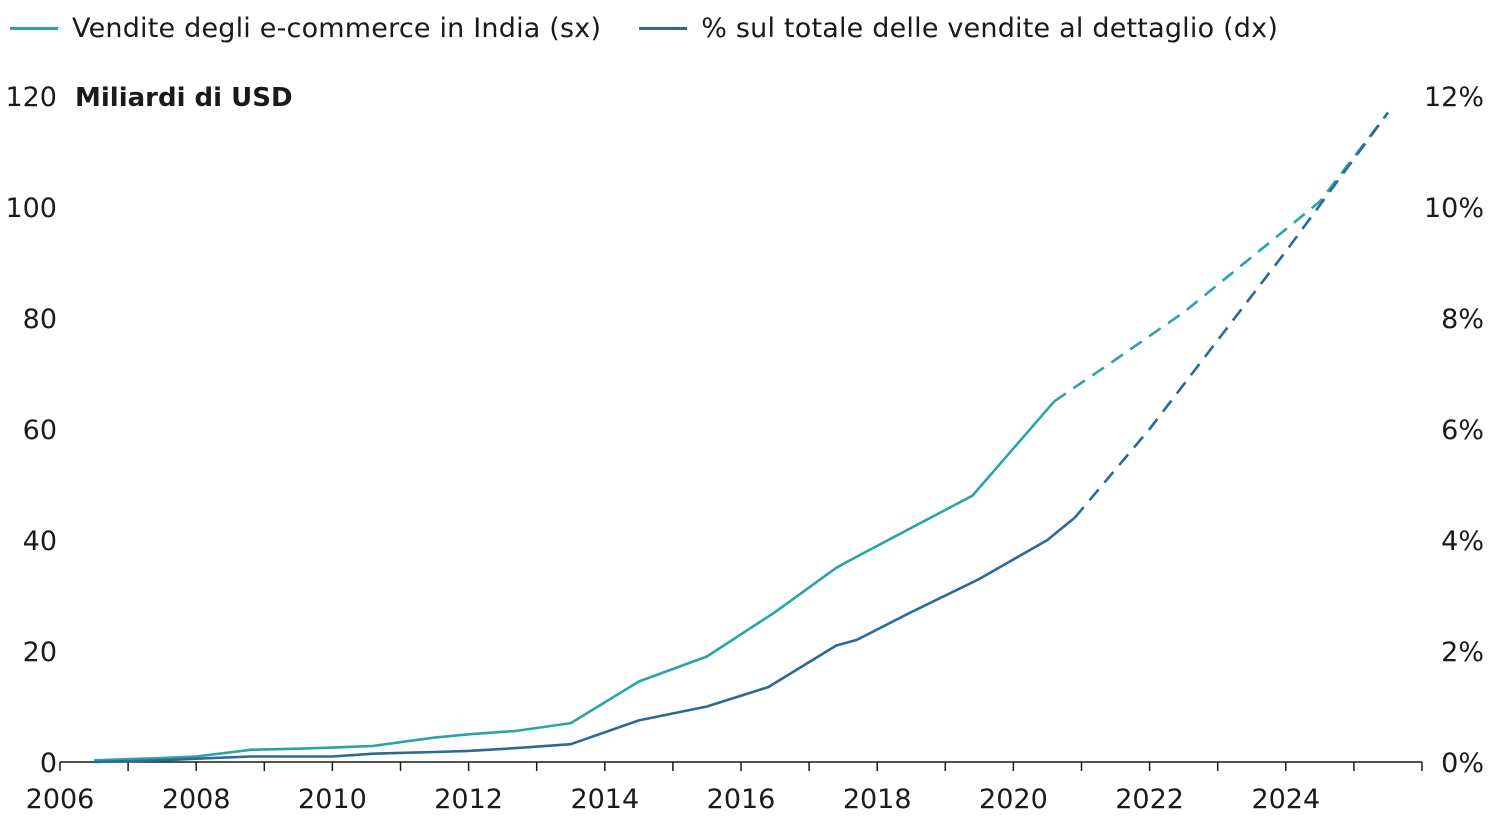  I want to click on x-tick-label: 2020, so click(1013, 799).